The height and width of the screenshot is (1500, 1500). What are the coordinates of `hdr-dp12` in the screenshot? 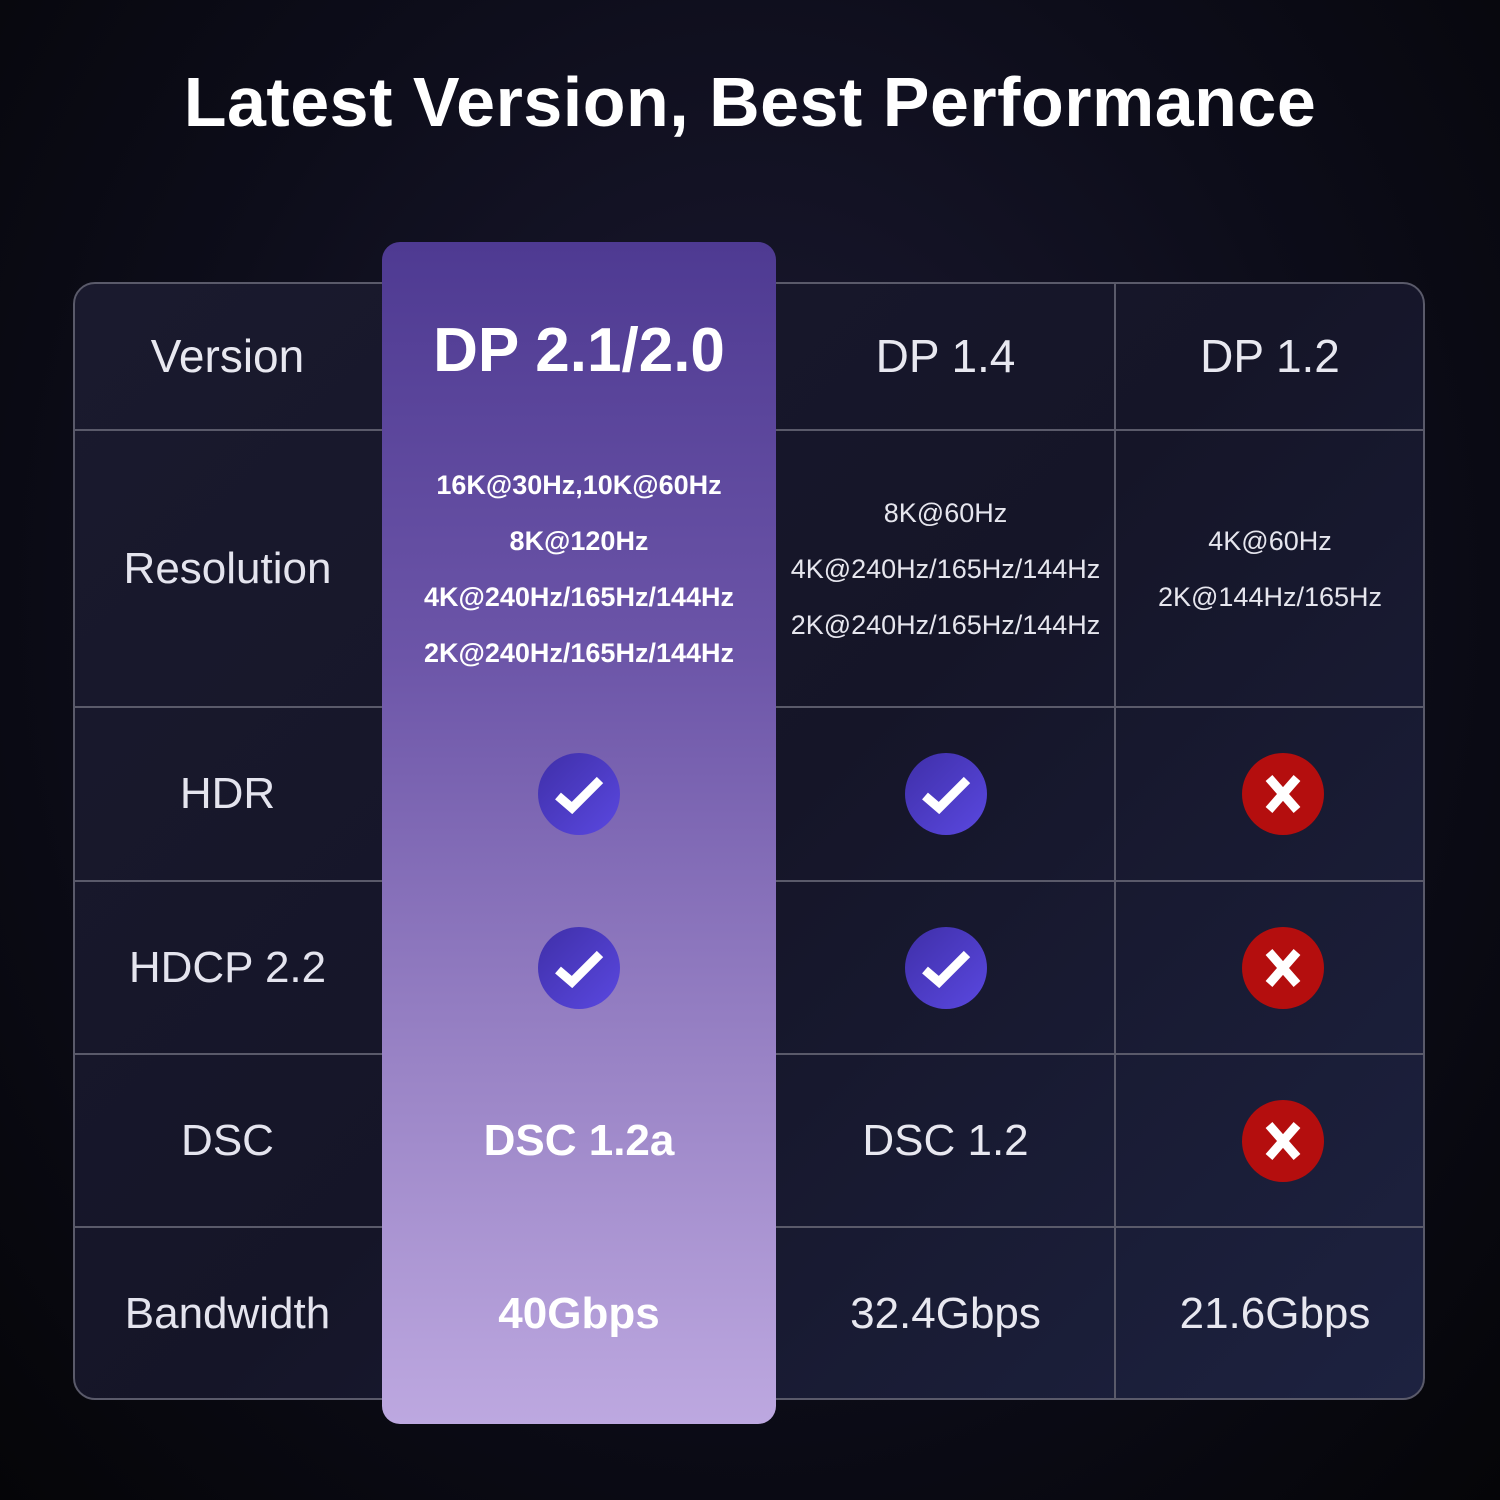 It's located at (1282, 794).